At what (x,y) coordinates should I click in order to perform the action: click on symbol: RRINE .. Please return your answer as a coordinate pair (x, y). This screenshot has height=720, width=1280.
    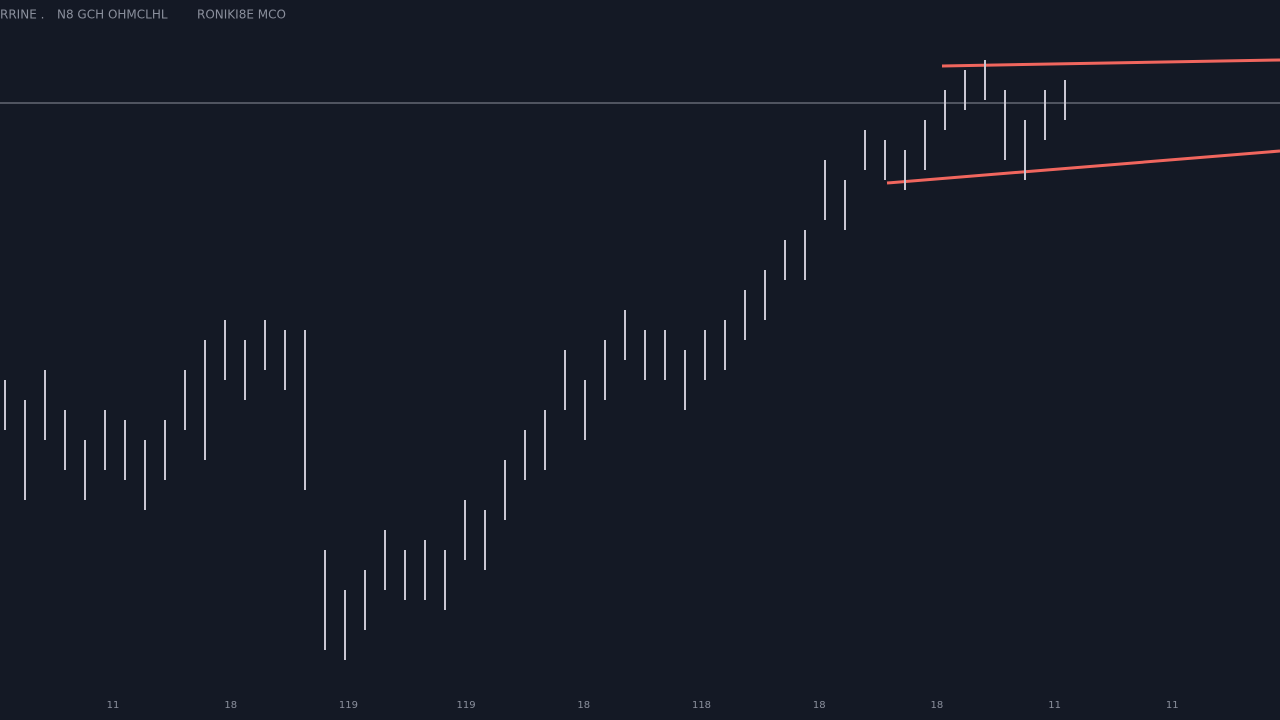
    Looking at the image, I should click on (22, 15).